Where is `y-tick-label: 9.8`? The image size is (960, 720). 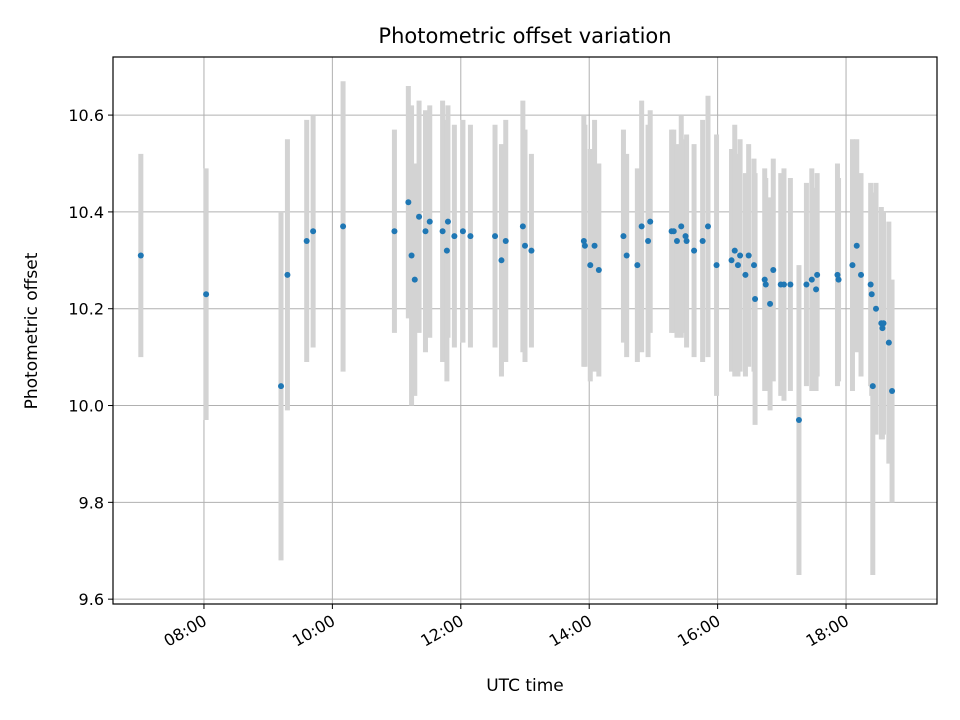 y-tick-label: 9.8 is located at coordinates (91, 502).